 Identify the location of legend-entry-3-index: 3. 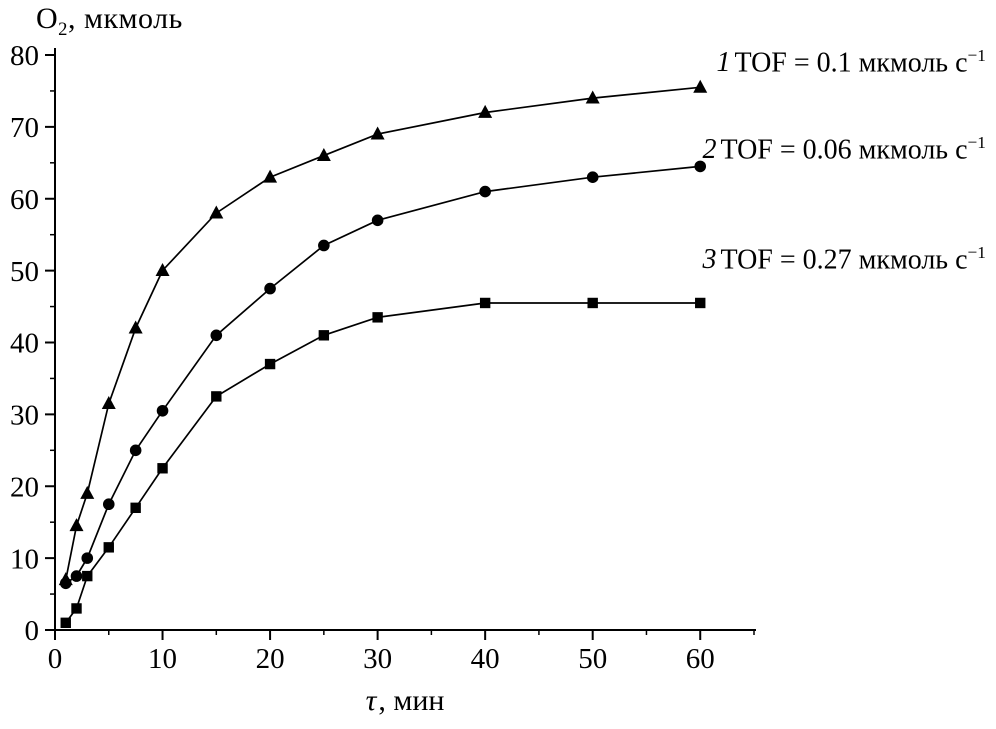
(709, 260).